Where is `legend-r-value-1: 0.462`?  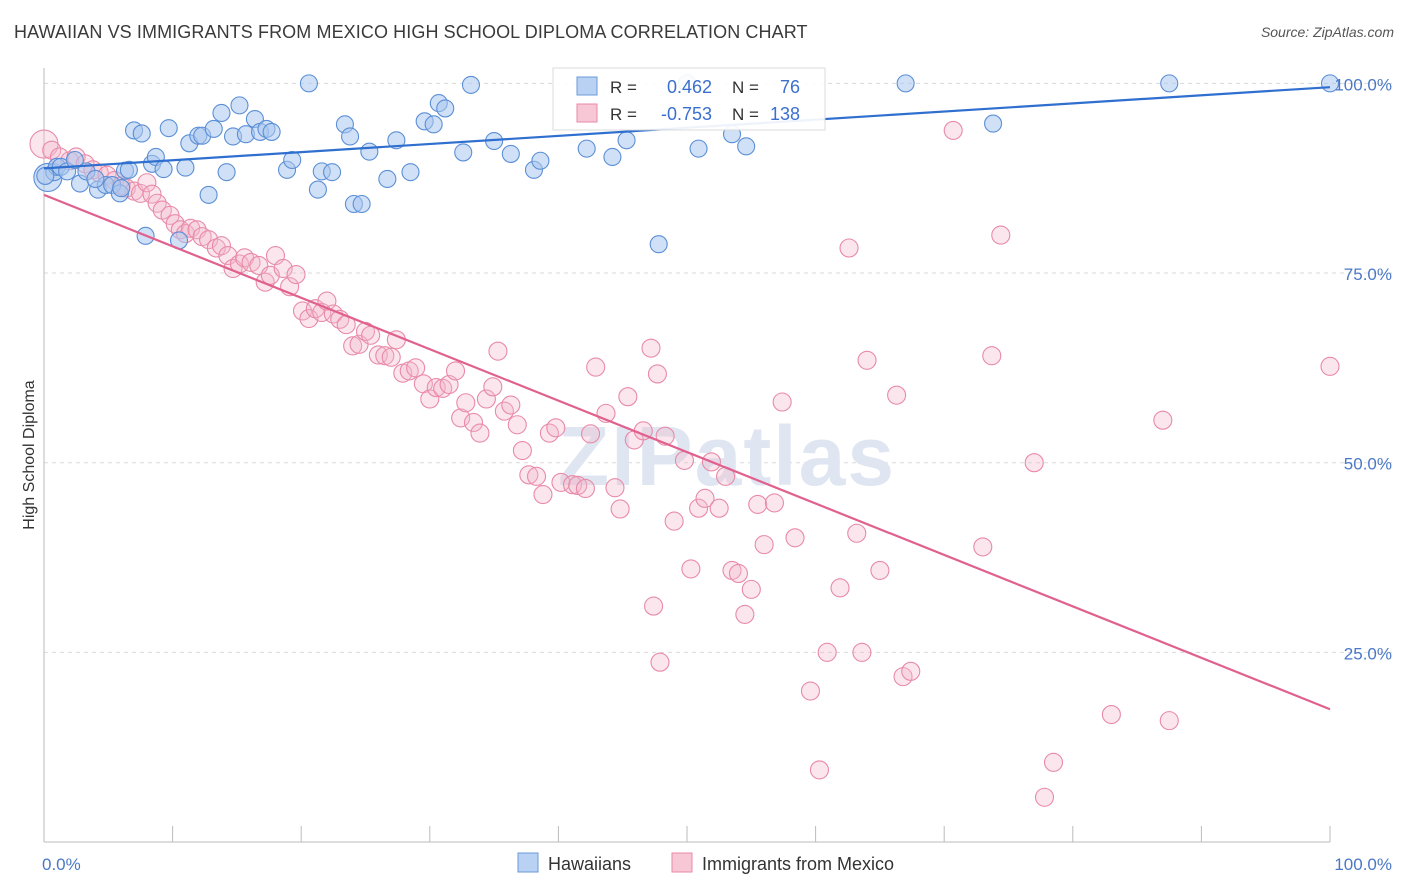 legend-r-value-1: 0.462 is located at coordinates (689, 87).